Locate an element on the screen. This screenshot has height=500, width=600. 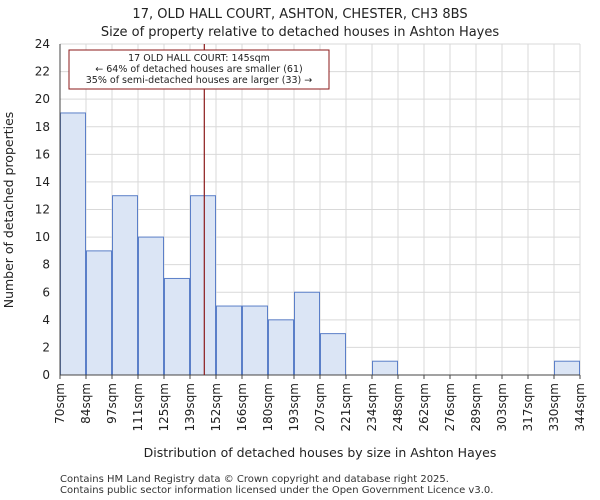
y-tick-label: 10 is located at coordinates (42, 237).